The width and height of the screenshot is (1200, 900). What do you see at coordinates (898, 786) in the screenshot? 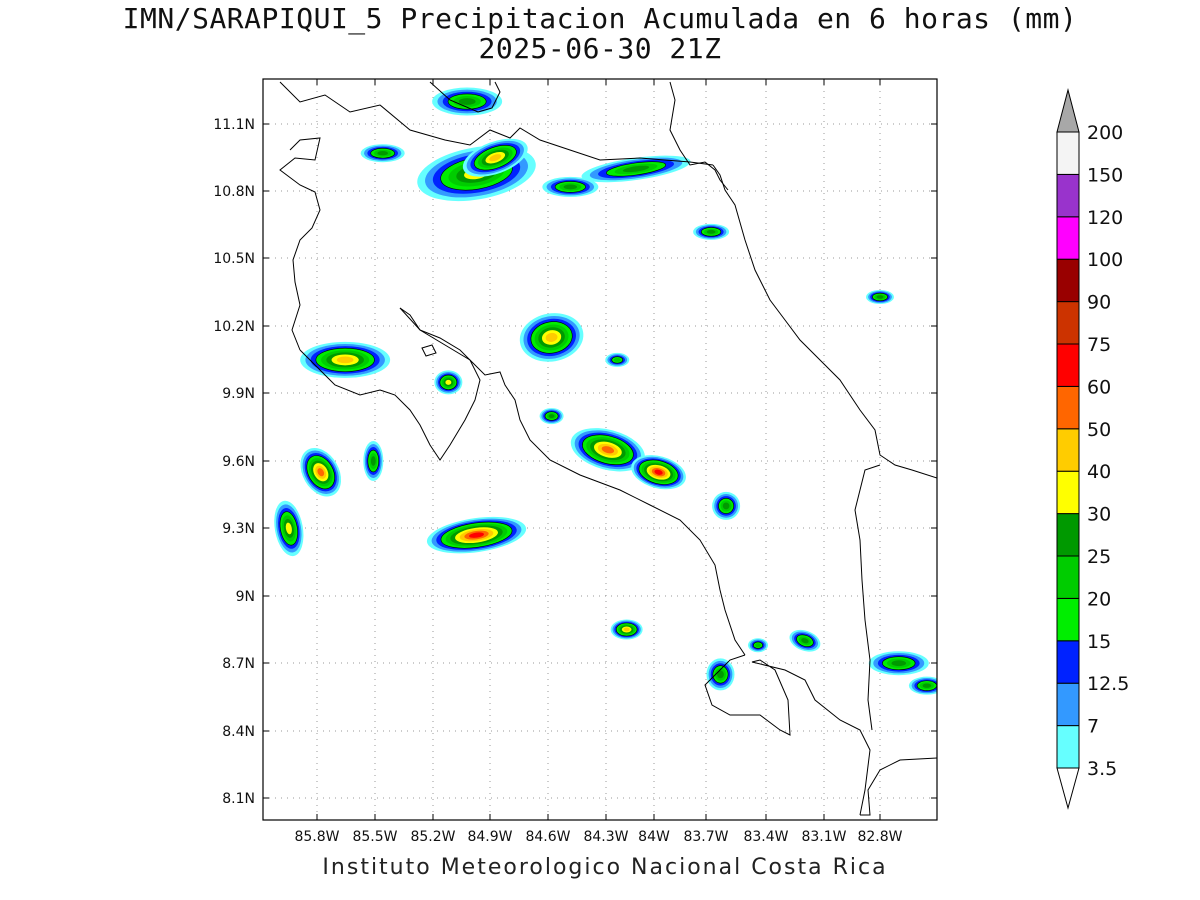
I see `panama-pacific-coast` at bounding box center [898, 786].